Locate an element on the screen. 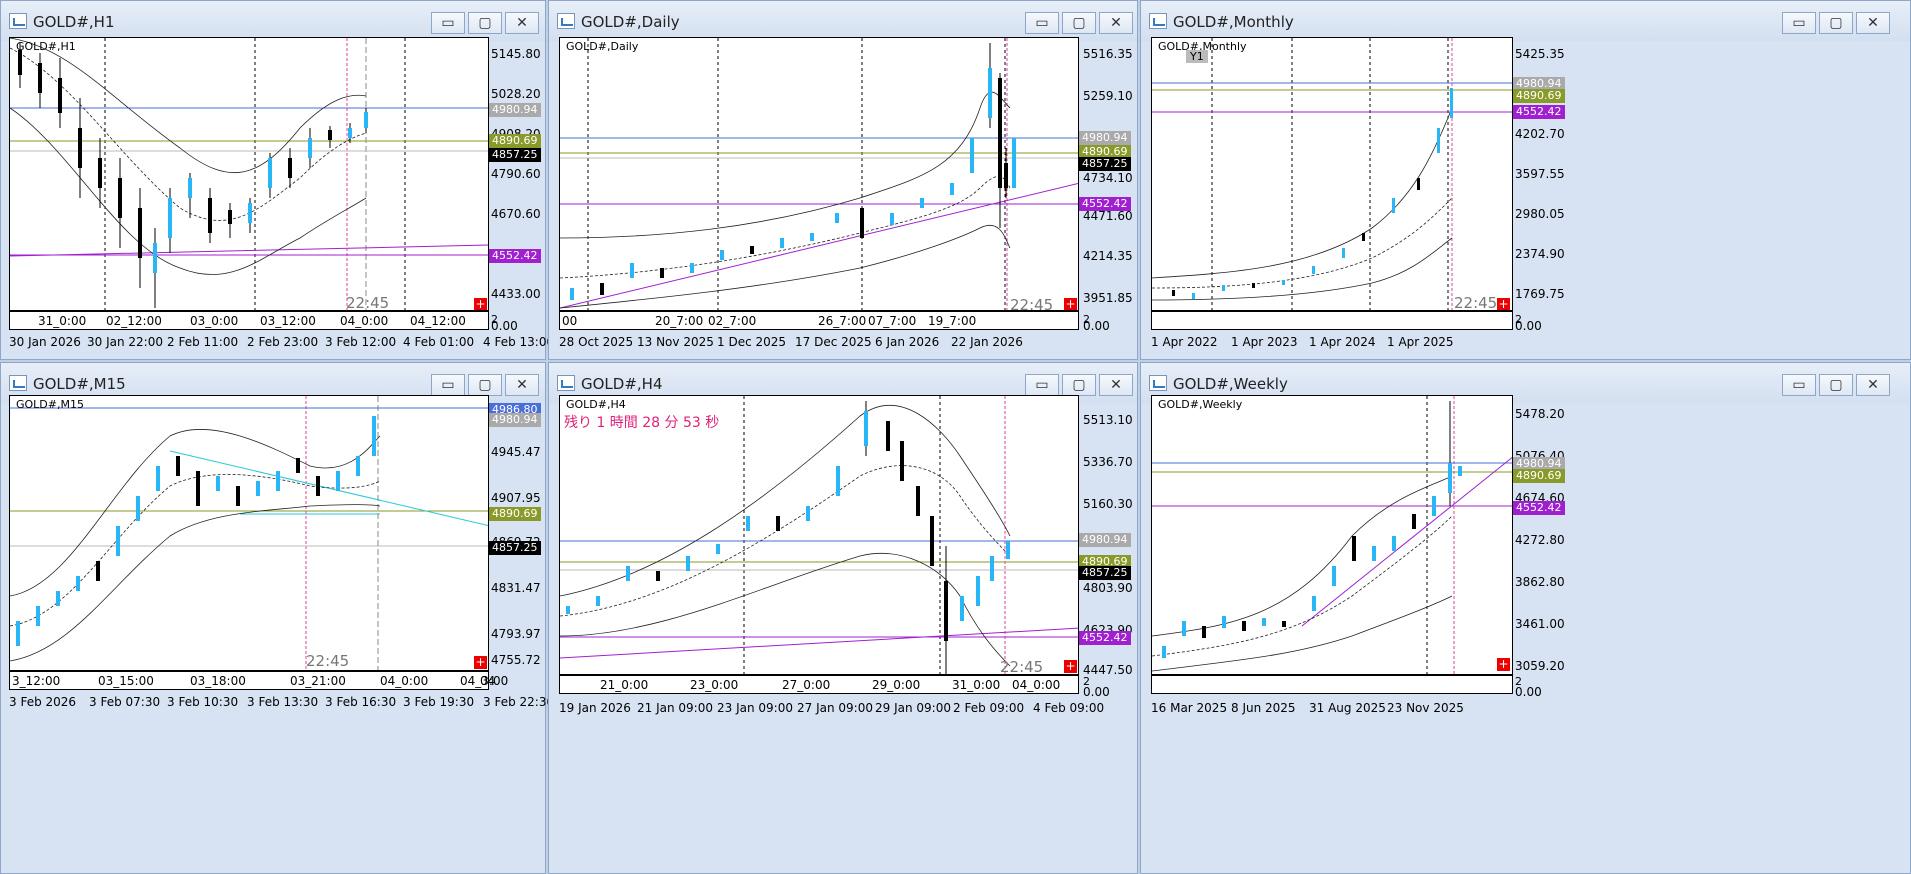  price-chart: GOLD#,H1 22:45 + is located at coordinates (249, 174).